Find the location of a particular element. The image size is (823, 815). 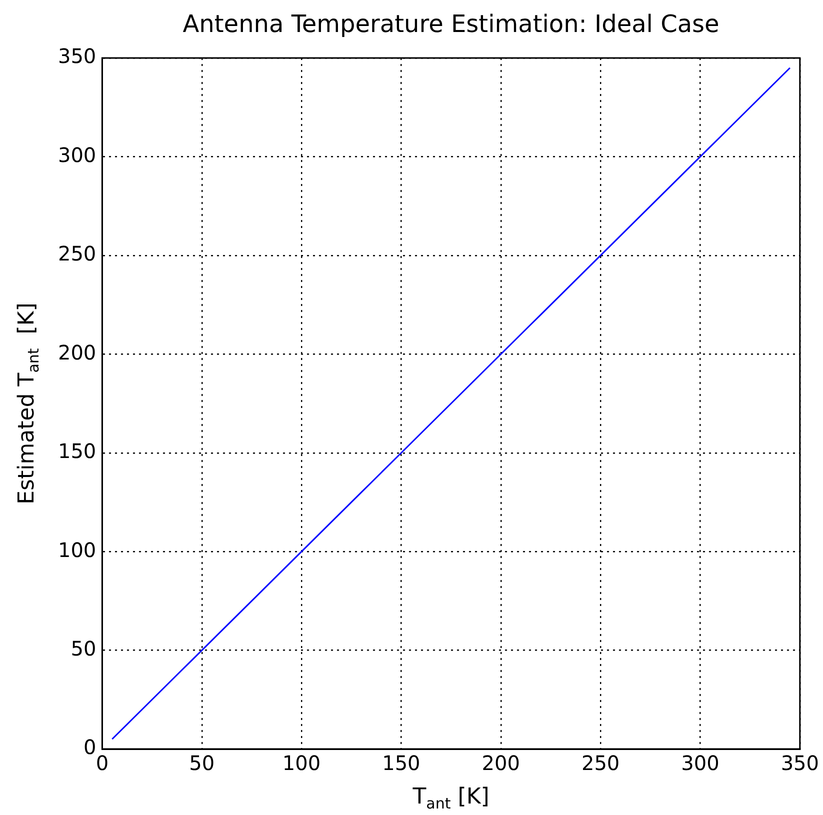

chart-title: Antenna Temperature Estimation: Ideal Case is located at coordinates (451, 24).